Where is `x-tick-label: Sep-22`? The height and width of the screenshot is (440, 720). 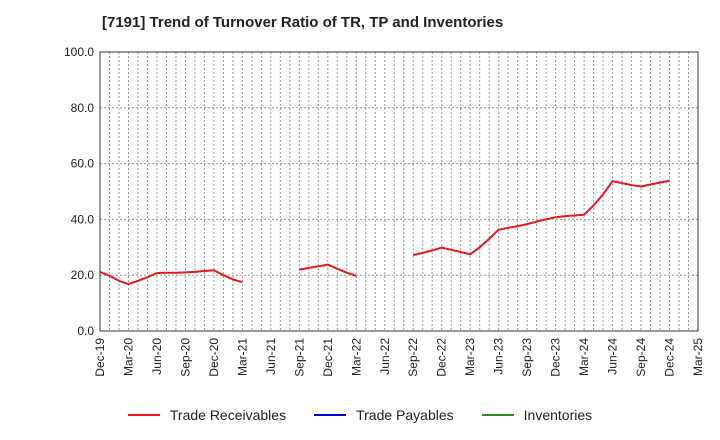 x-tick-label: Sep-22 is located at coordinates (413, 357).